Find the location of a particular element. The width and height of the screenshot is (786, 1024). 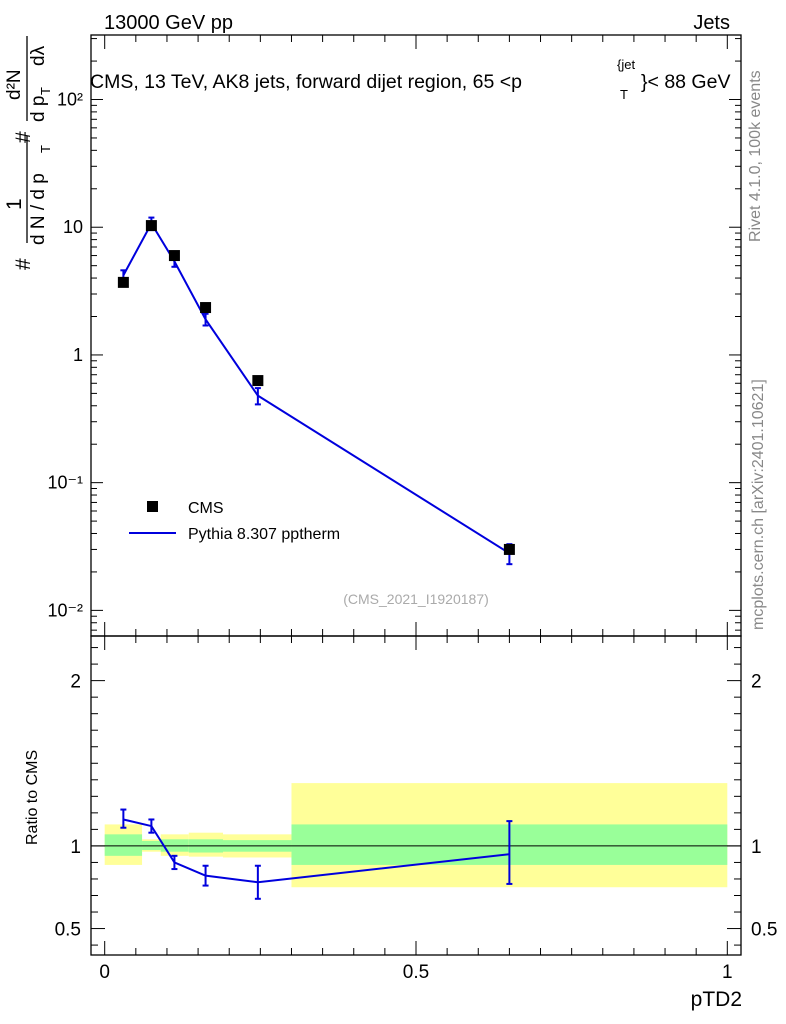

ratio-y-tick-label-left: 1 is located at coordinates (75, 847).